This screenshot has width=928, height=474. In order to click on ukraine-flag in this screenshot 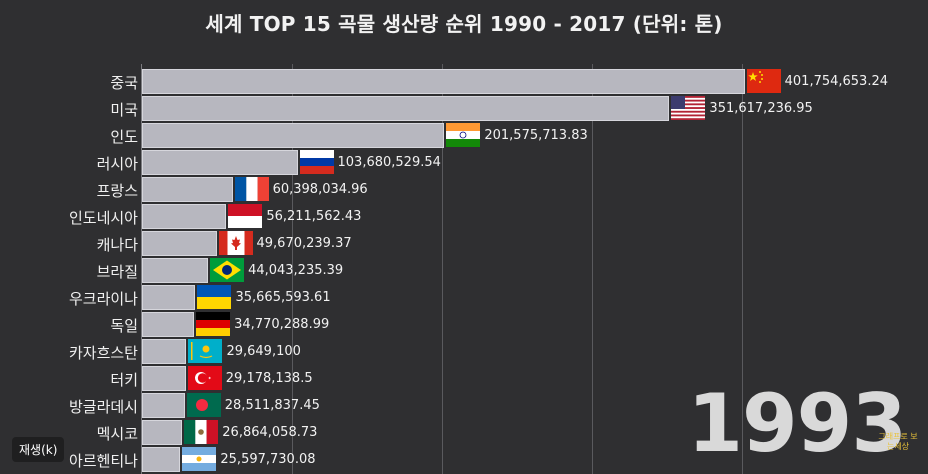, I will do `click(214, 297)`.